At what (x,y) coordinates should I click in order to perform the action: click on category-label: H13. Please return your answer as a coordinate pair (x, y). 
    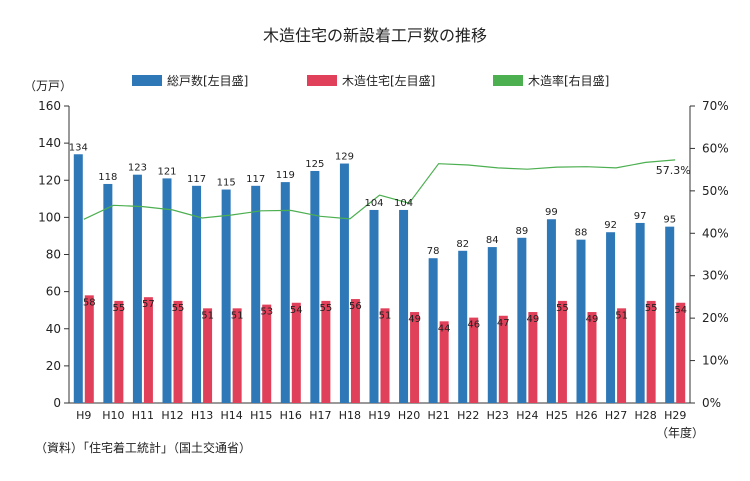
    Looking at the image, I should click on (202, 415).